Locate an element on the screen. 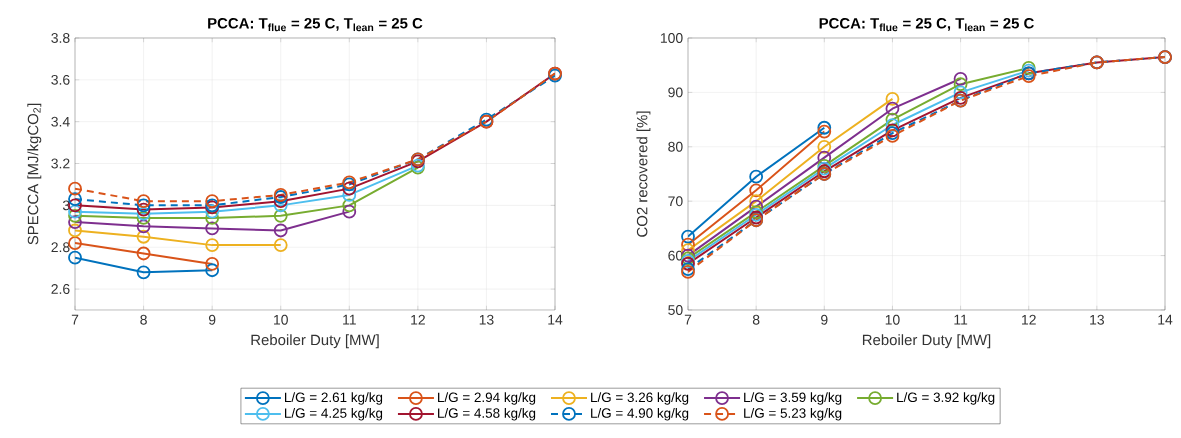 This screenshot has height=438, width=1181. y-axis-title: SPECCA [MJ/kgCO$_{2}$] is located at coordinates (34, 174).